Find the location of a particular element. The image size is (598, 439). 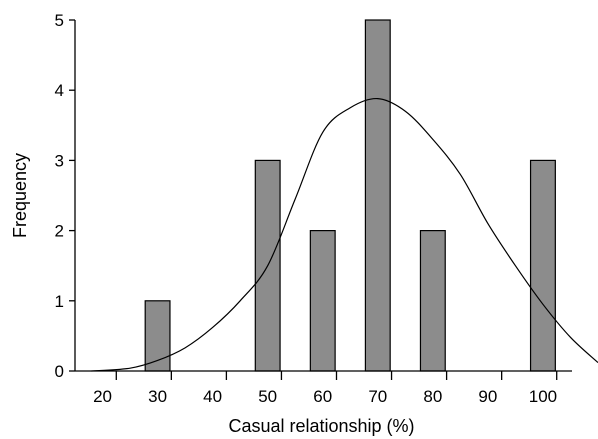

x-tick-label: 90 is located at coordinates (487, 396).